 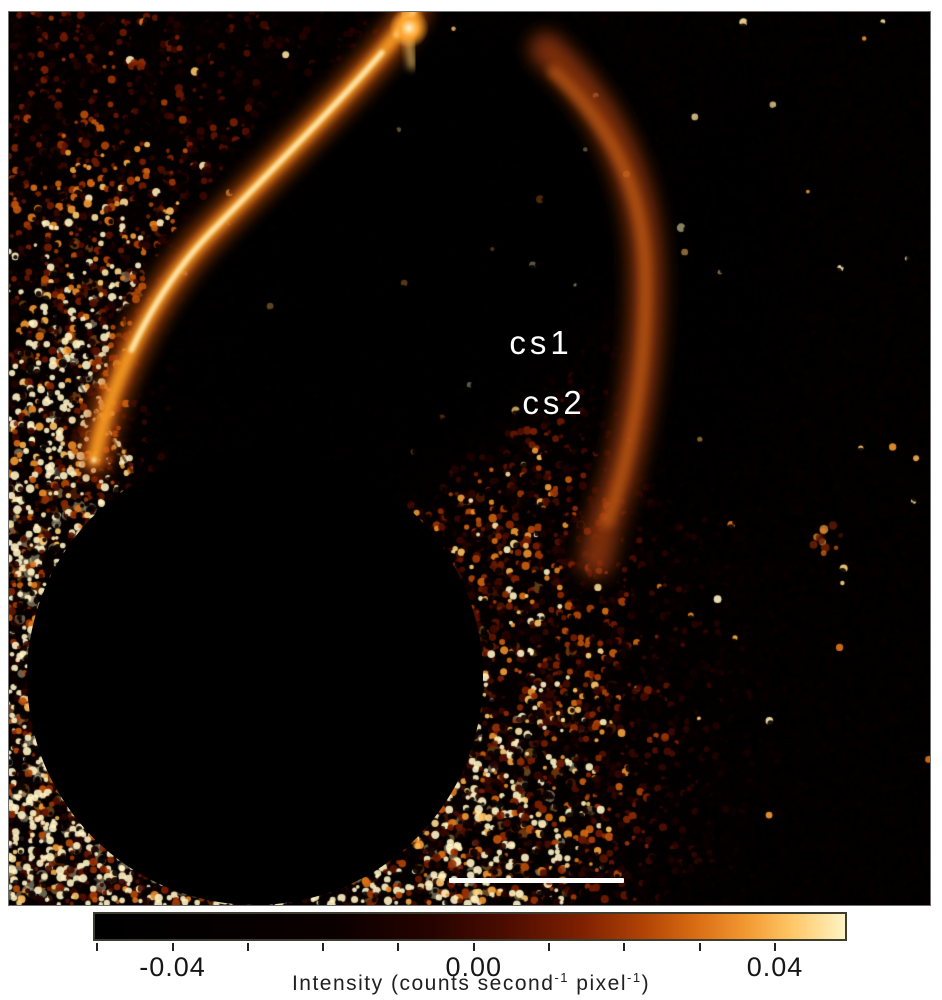 What do you see at coordinates (423, 983) in the screenshot?
I see `axis-label-text: Intensity (counts second` at bounding box center [423, 983].